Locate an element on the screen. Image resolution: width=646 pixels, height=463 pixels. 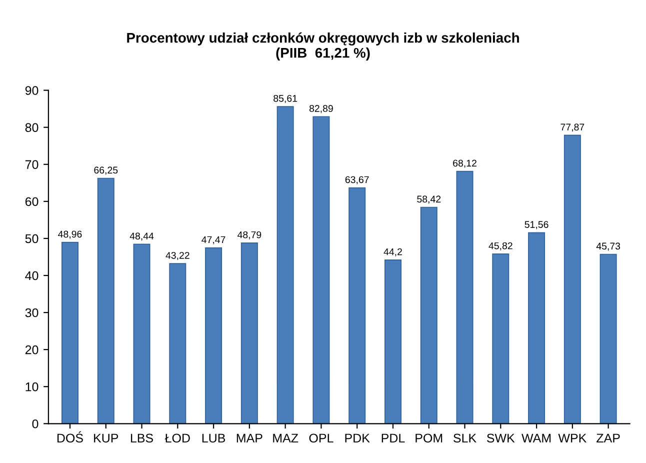
y-tick-label: 90 is located at coordinates (31, 90).